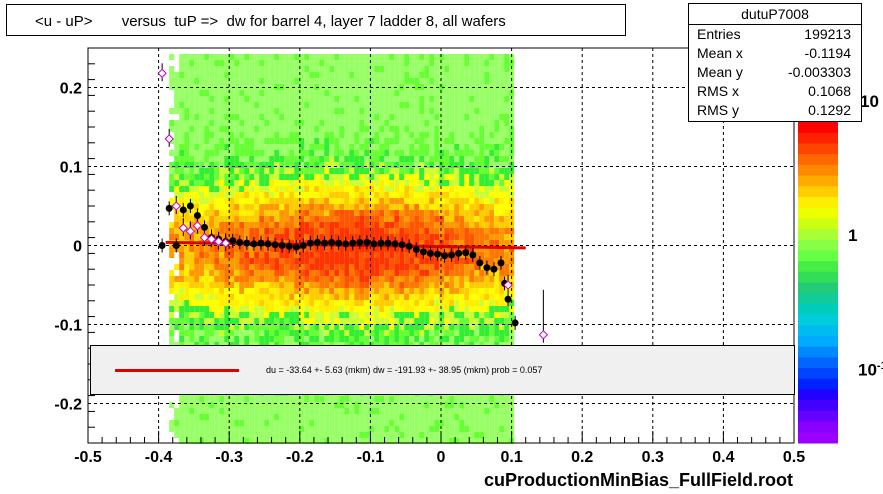 This screenshot has width=883, height=494. I want to click on stats-row-rms-x: RMS x 0.1068, so click(775, 91).